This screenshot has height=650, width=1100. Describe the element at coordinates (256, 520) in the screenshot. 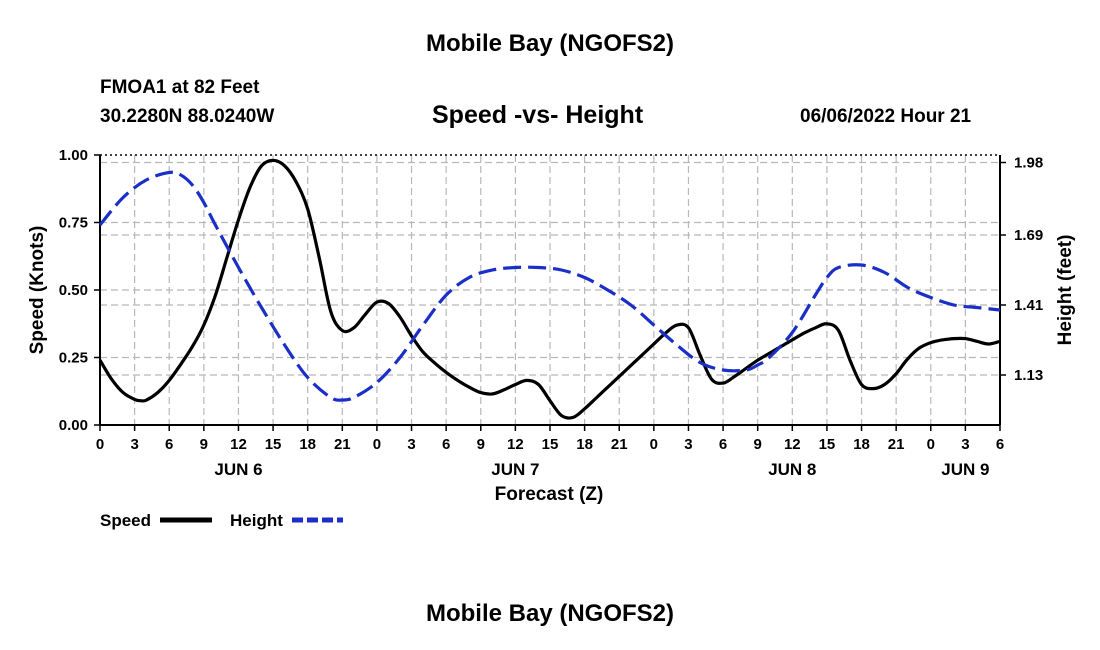

I see `legend-label-height: Height` at that location.